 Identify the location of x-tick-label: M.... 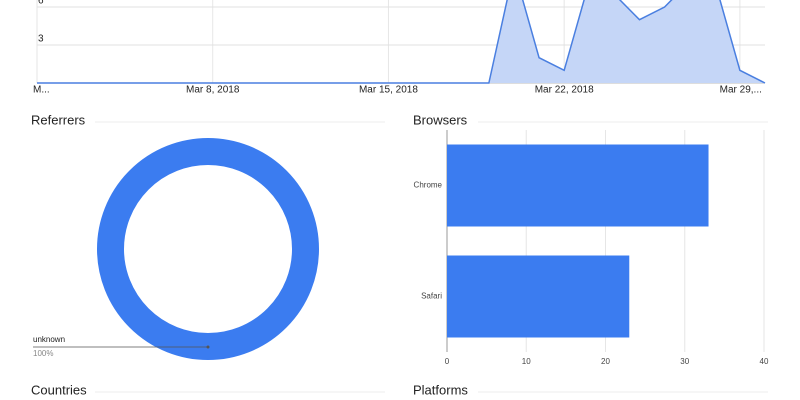
(41, 90).